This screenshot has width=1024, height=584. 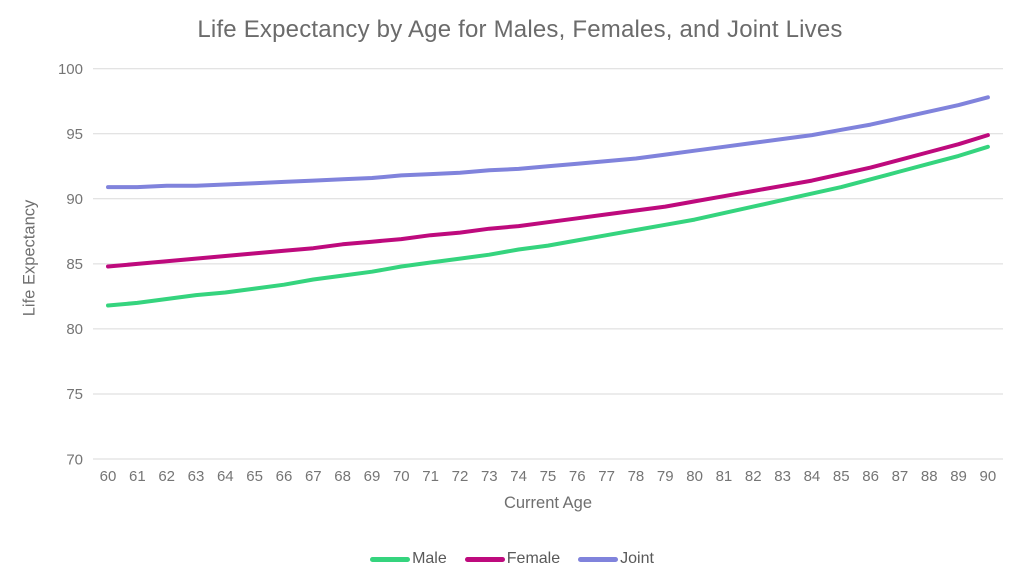 What do you see at coordinates (665, 476) in the screenshot?
I see `x-tick-label: 79` at bounding box center [665, 476].